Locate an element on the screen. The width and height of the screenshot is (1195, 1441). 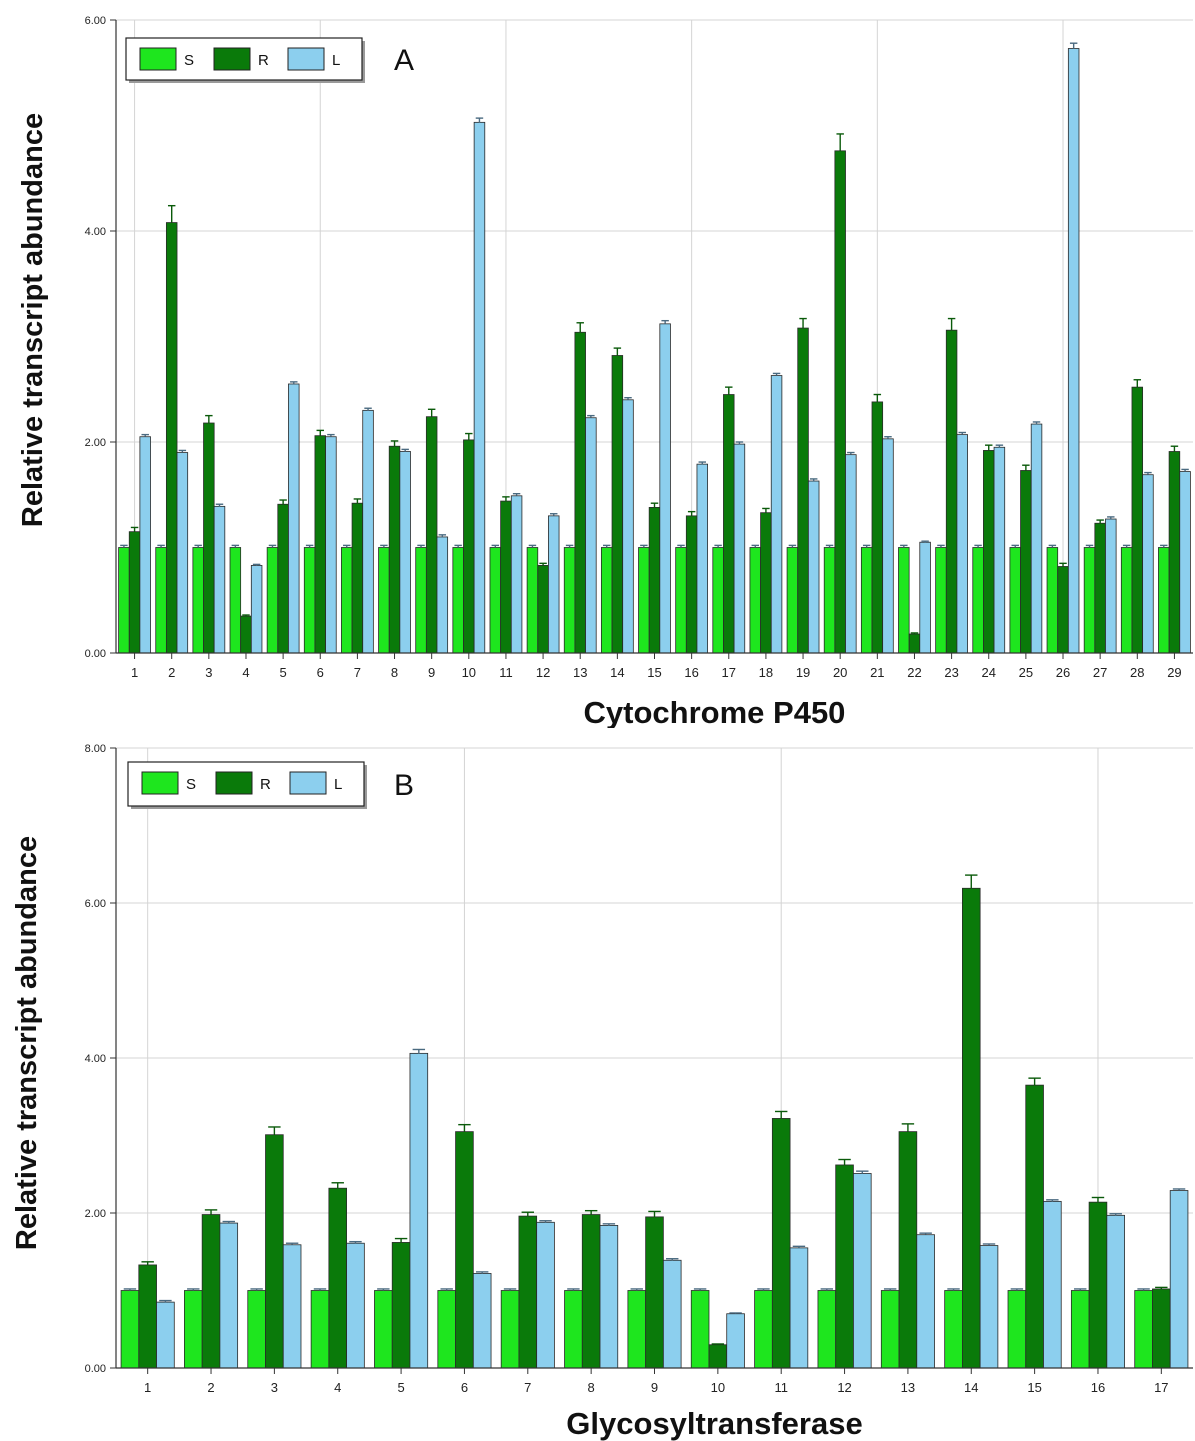
x-tick-label: 17 is located at coordinates (1161, 1387).